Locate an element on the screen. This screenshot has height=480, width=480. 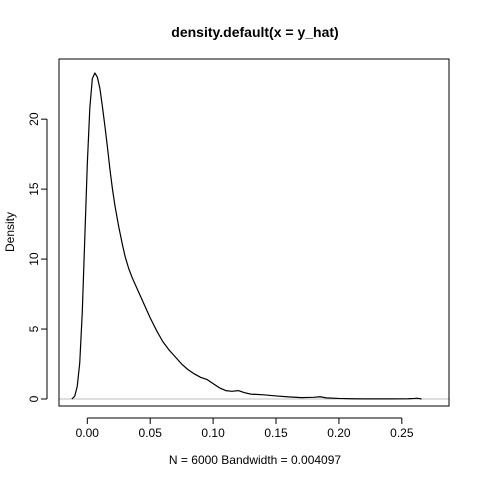
y-tick-label: 20 is located at coordinates (34, 119).